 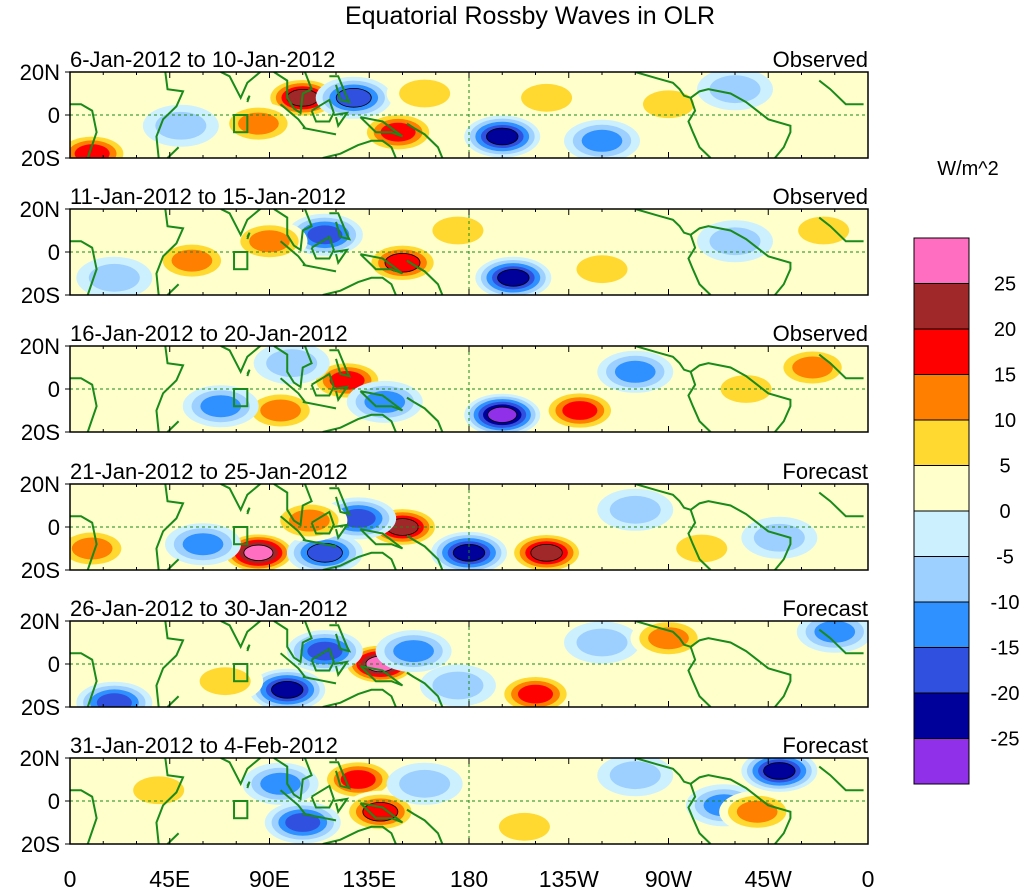 What do you see at coordinates (169, 878) in the screenshot?
I see `x-tick-label: 45E` at bounding box center [169, 878].